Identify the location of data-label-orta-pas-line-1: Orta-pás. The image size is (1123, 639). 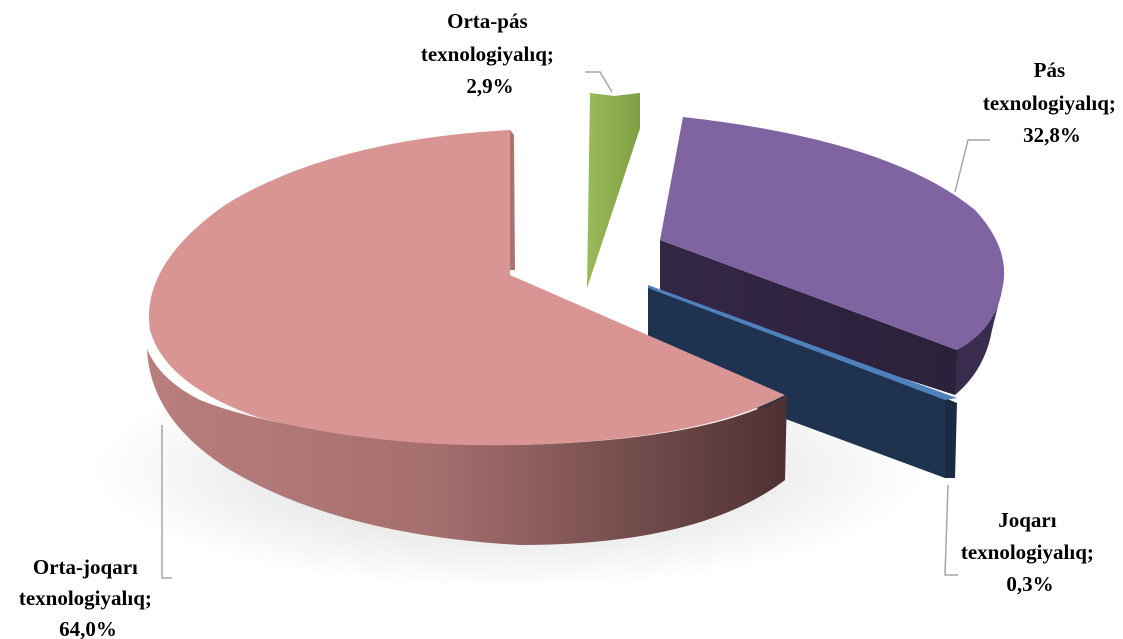
(487, 21).